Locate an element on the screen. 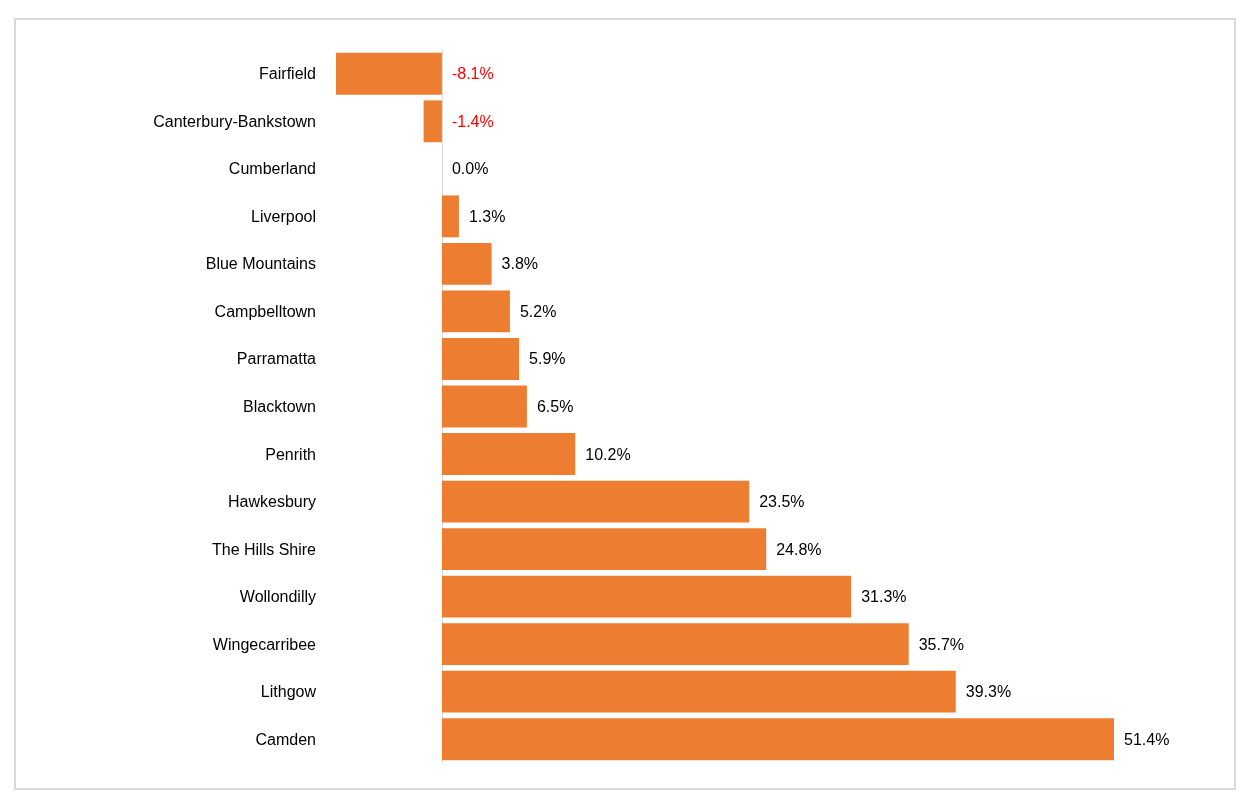 Image resolution: width=1241 pixels, height=794 pixels. data-label: 6.5% is located at coordinates (555, 406).